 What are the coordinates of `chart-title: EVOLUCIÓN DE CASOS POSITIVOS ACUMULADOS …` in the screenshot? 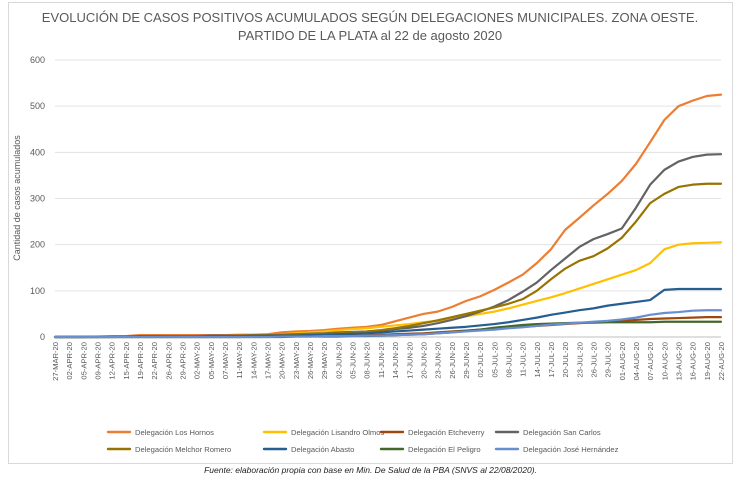 It's located at (370, 26).